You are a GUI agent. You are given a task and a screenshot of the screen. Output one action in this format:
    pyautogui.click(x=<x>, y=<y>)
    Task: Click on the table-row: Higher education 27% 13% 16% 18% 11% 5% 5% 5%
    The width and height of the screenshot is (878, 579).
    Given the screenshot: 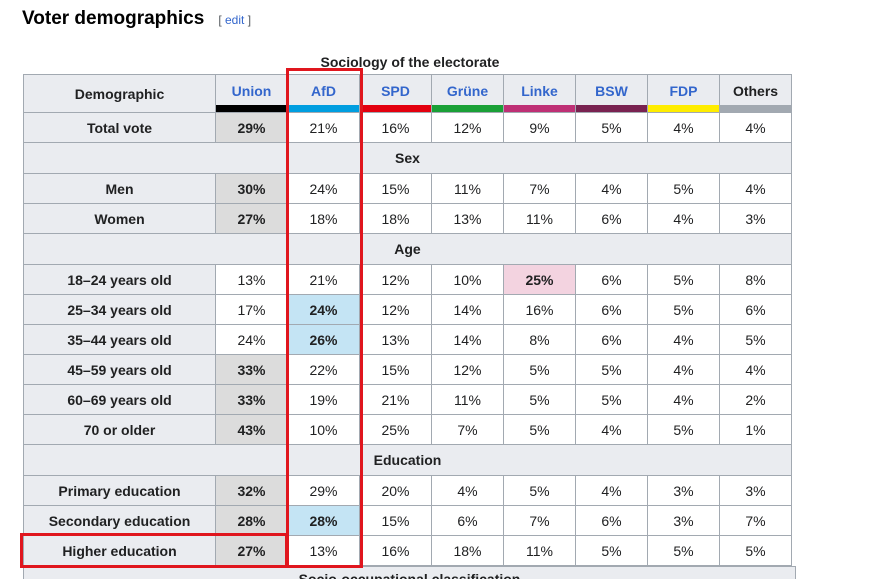 What is the action you would take?
    pyautogui.click(x=407, y=550)
    